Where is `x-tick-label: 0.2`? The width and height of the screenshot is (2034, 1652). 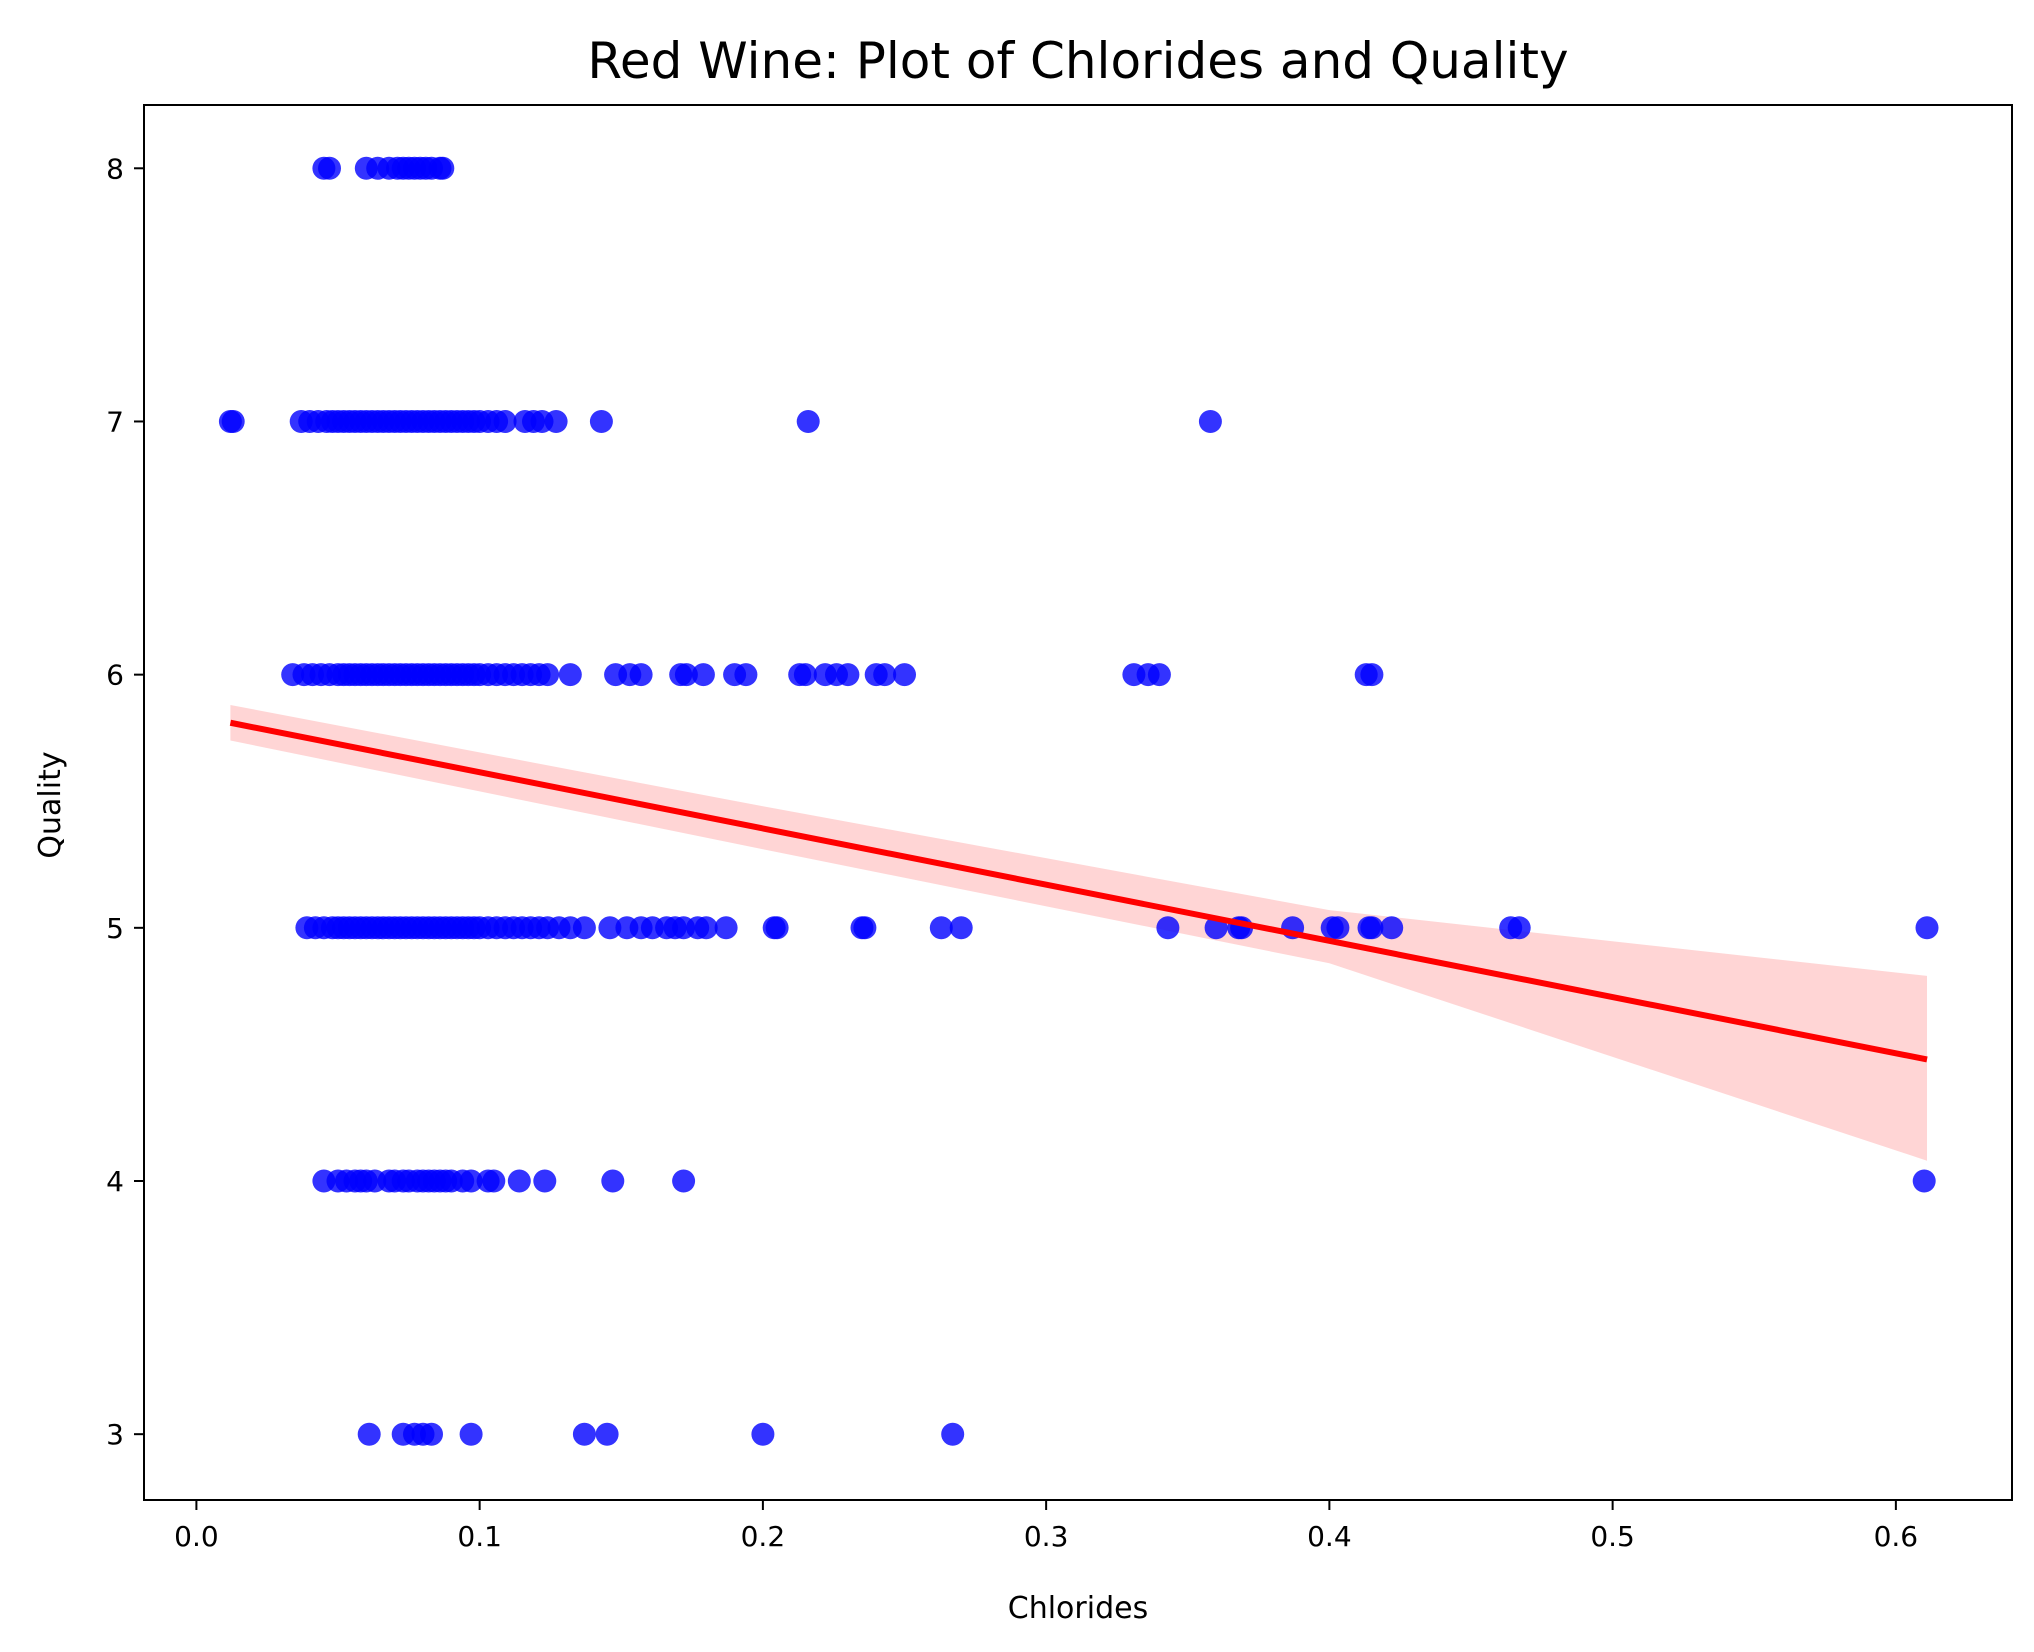 x-tick-label: 0.2 is located at coordinates (763, 1536).